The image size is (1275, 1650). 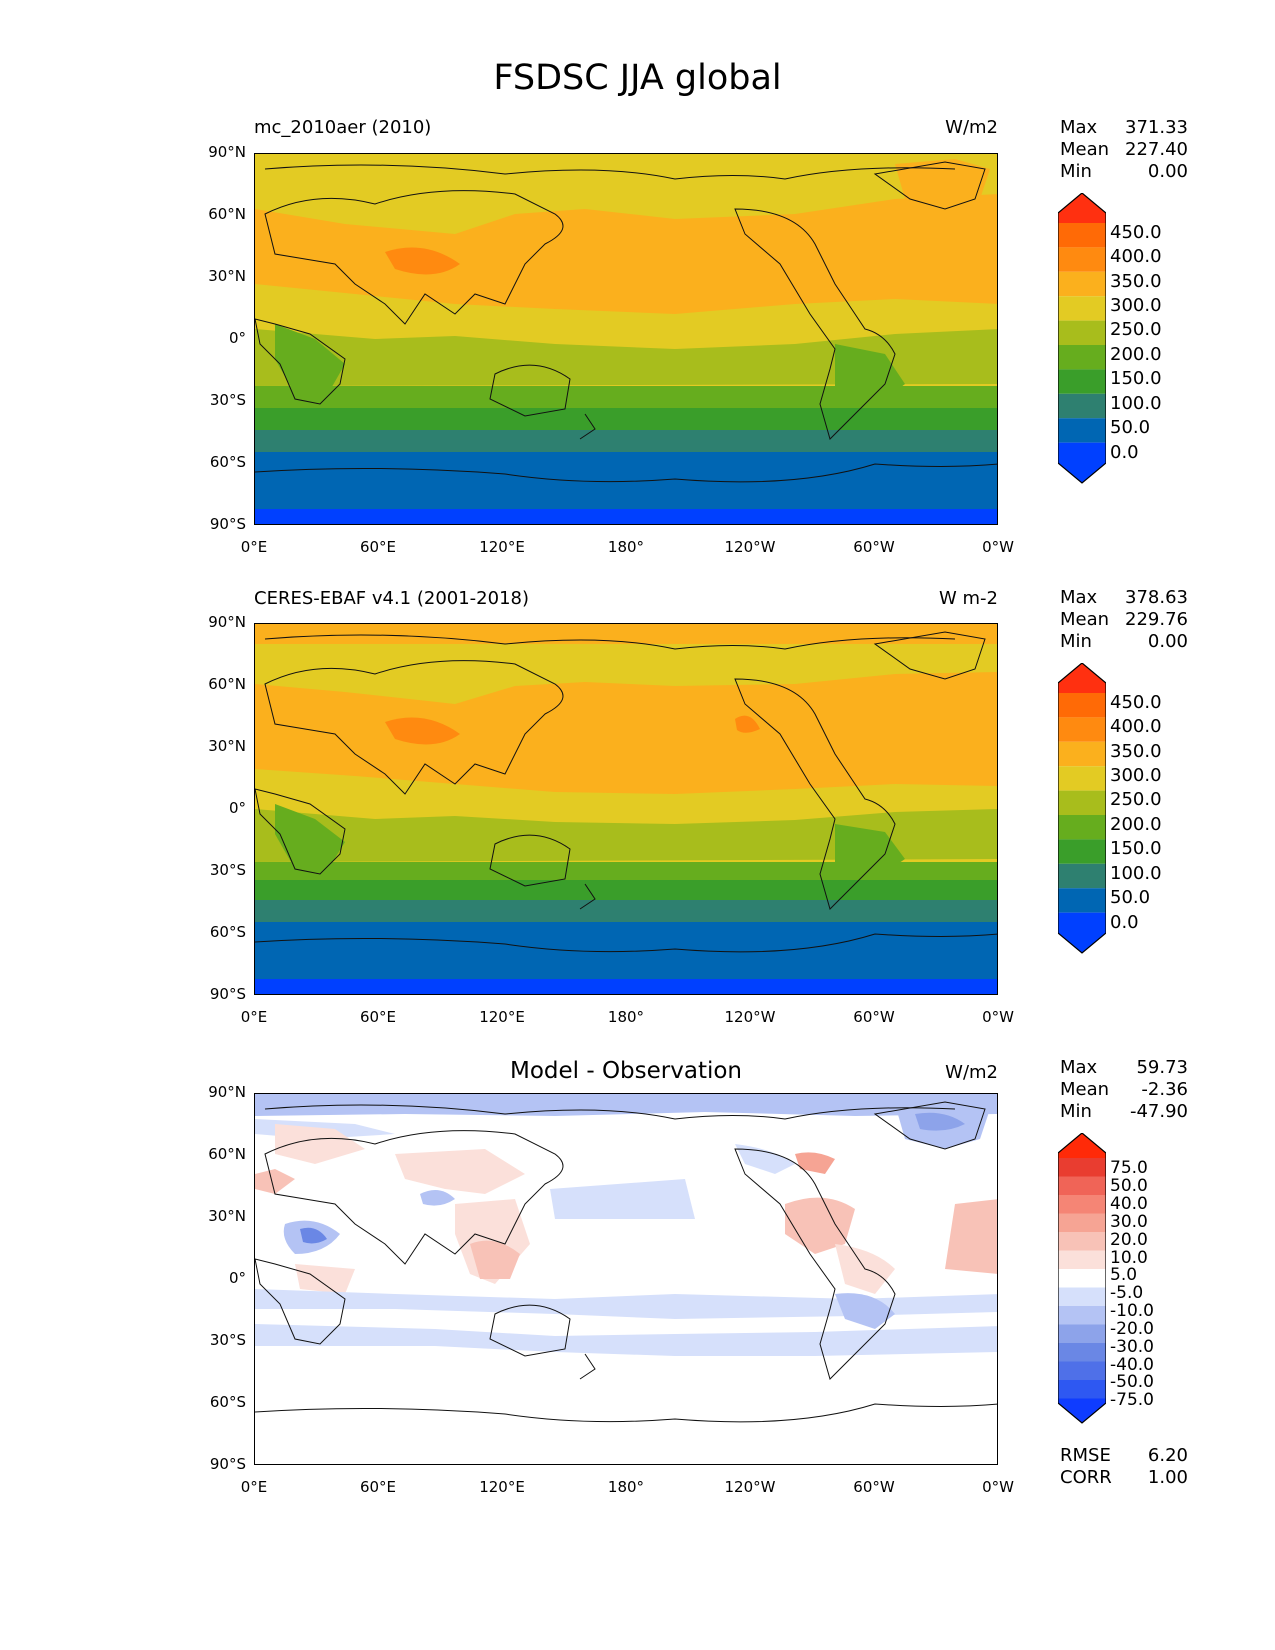 I want to click on stats-box: Max 59.73 Mean -2.36 Min -47.90, so click(x=1124, y=1090).